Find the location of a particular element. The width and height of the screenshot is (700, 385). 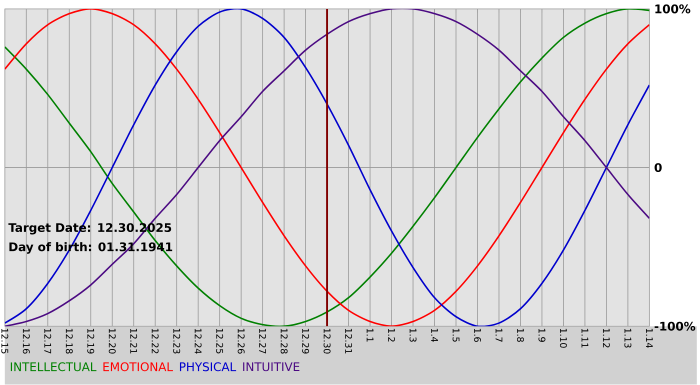

x-tick-label: 1.9 is located at coordinates (542, 335).